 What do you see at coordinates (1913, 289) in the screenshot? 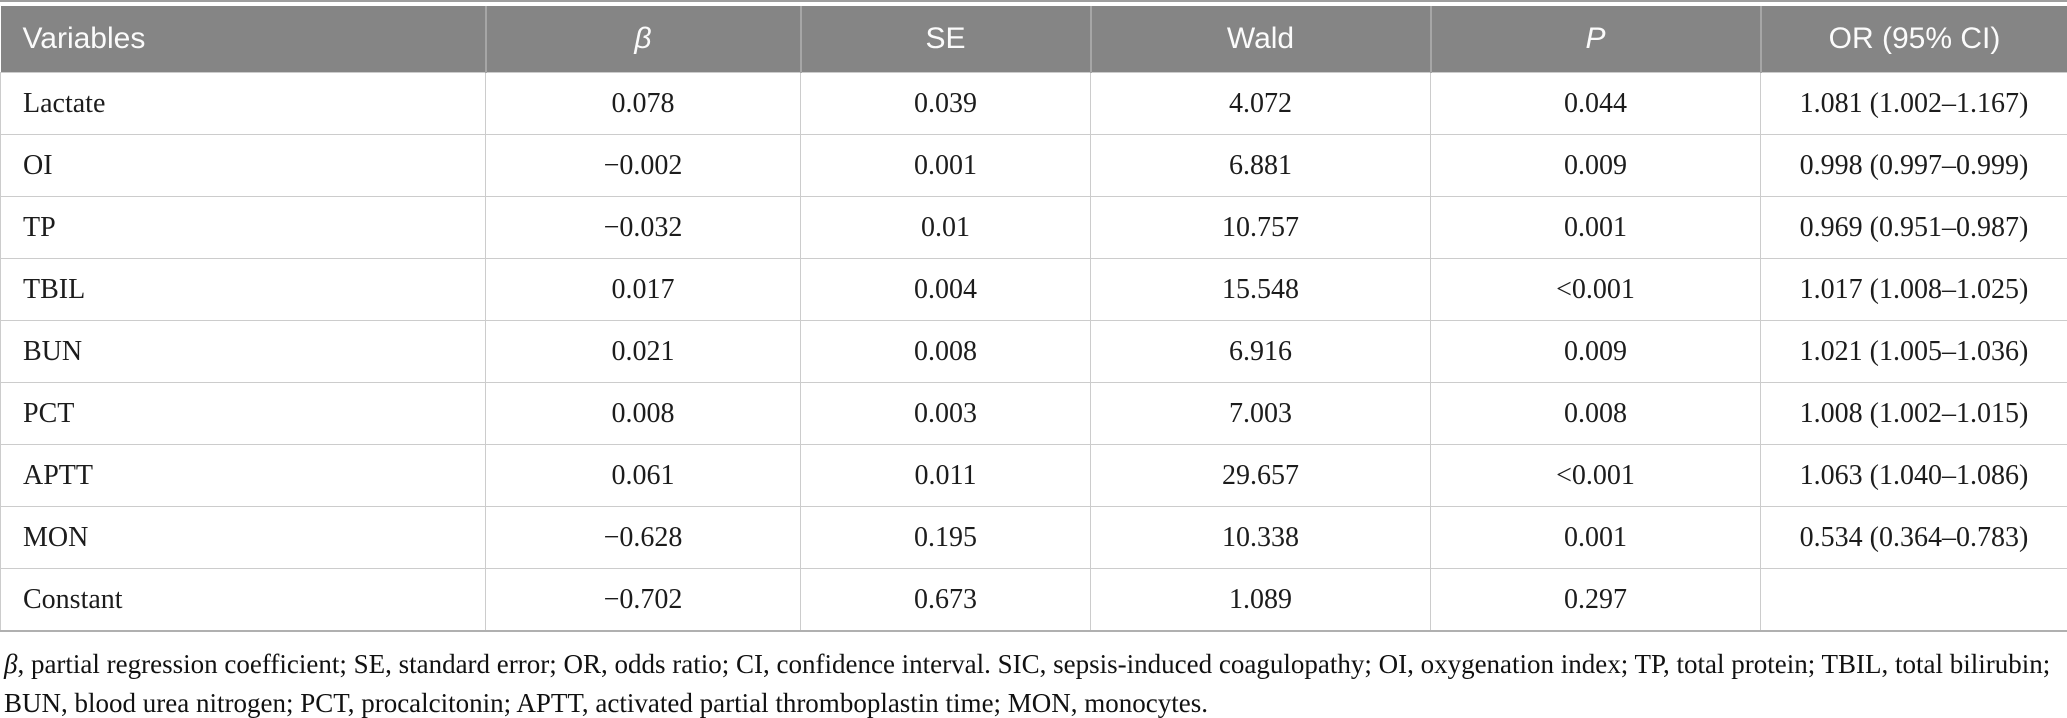
I see `cell-or_ci: 1.017 (1.008–1.025)` at bounding box center [1913, 289].